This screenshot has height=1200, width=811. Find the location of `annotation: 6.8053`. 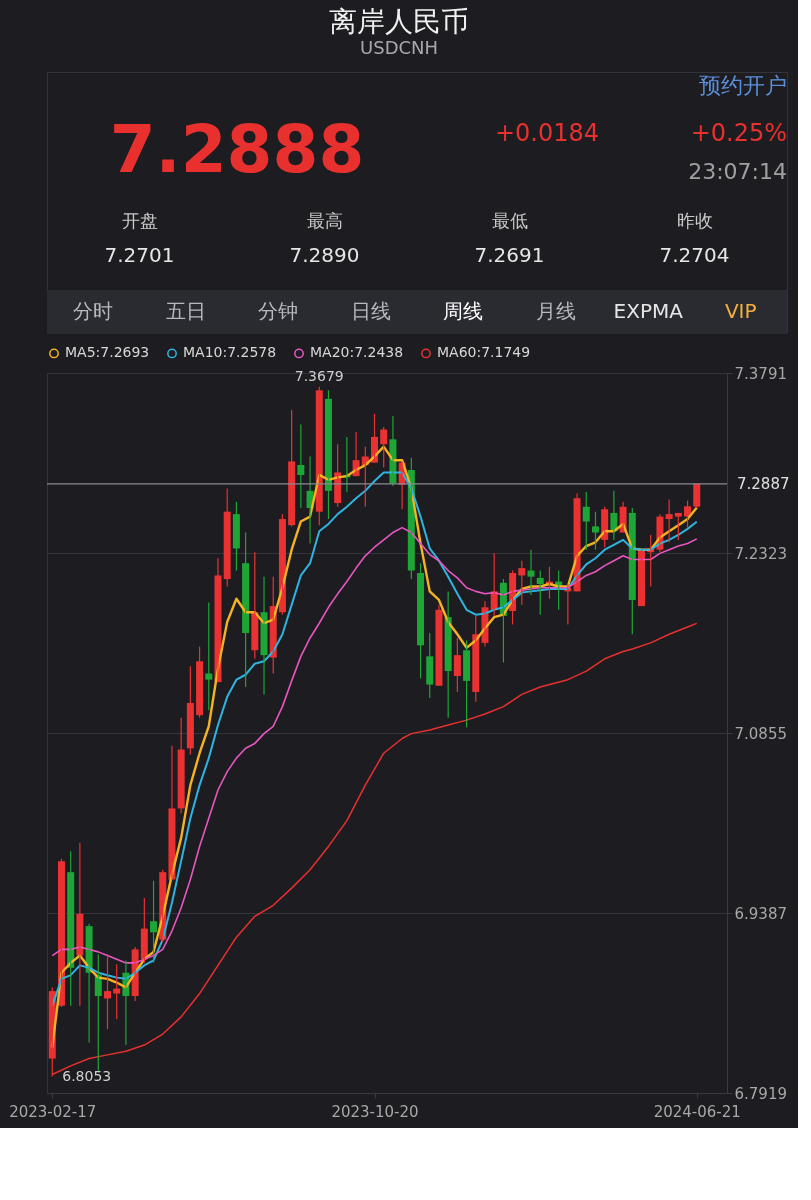

annotation: 6.8053 is located at coordinates (87, 1075).